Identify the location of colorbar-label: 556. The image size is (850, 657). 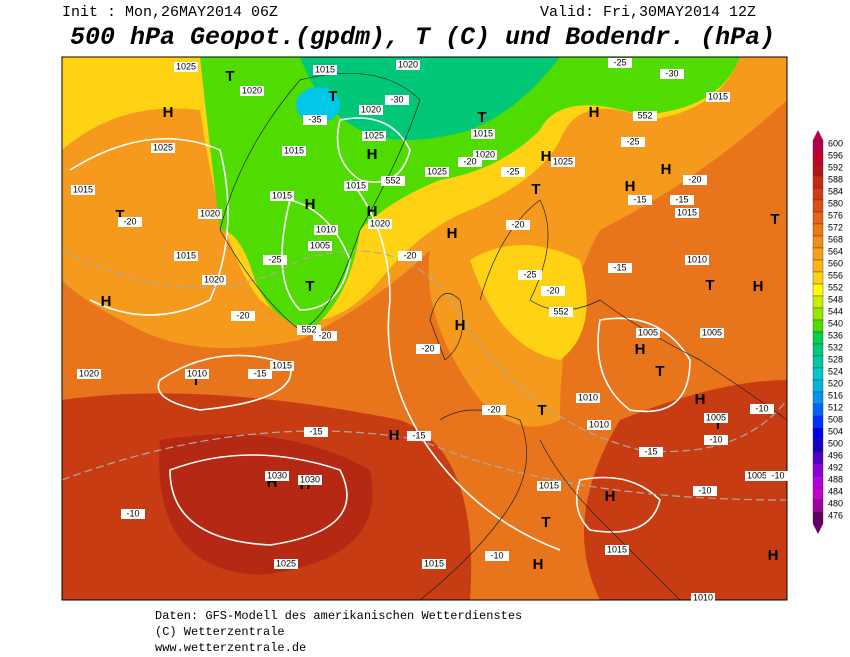
(835, 275).